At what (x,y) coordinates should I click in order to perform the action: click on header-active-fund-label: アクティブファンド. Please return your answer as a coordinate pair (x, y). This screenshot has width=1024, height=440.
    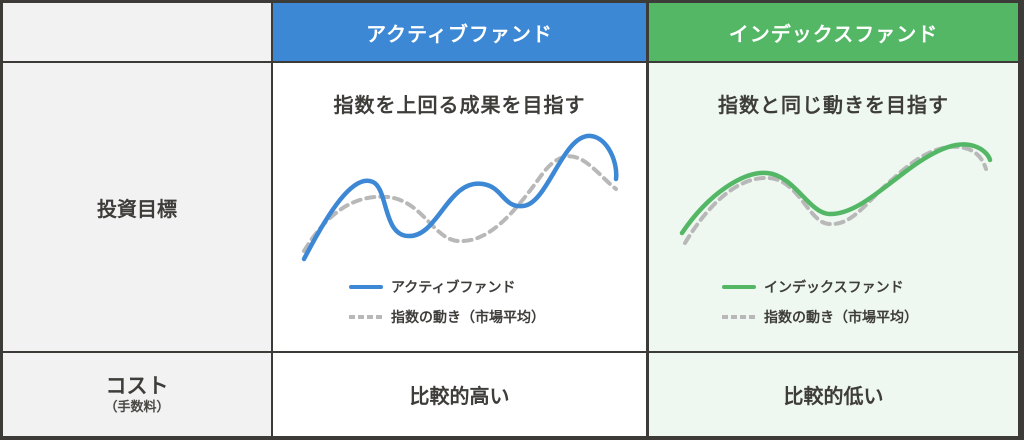
    Looking at the image, I should click on (459, 33).